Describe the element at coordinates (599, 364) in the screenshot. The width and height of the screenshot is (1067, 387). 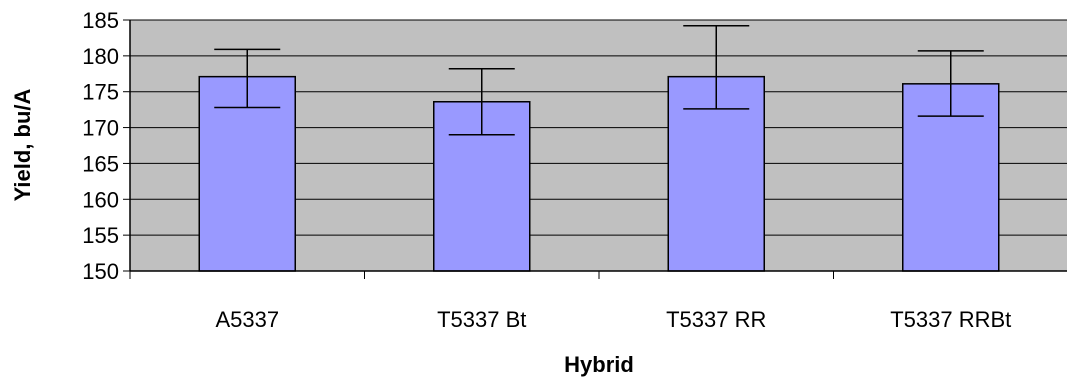
I see `x-axis-title: Hybrid` at that location.